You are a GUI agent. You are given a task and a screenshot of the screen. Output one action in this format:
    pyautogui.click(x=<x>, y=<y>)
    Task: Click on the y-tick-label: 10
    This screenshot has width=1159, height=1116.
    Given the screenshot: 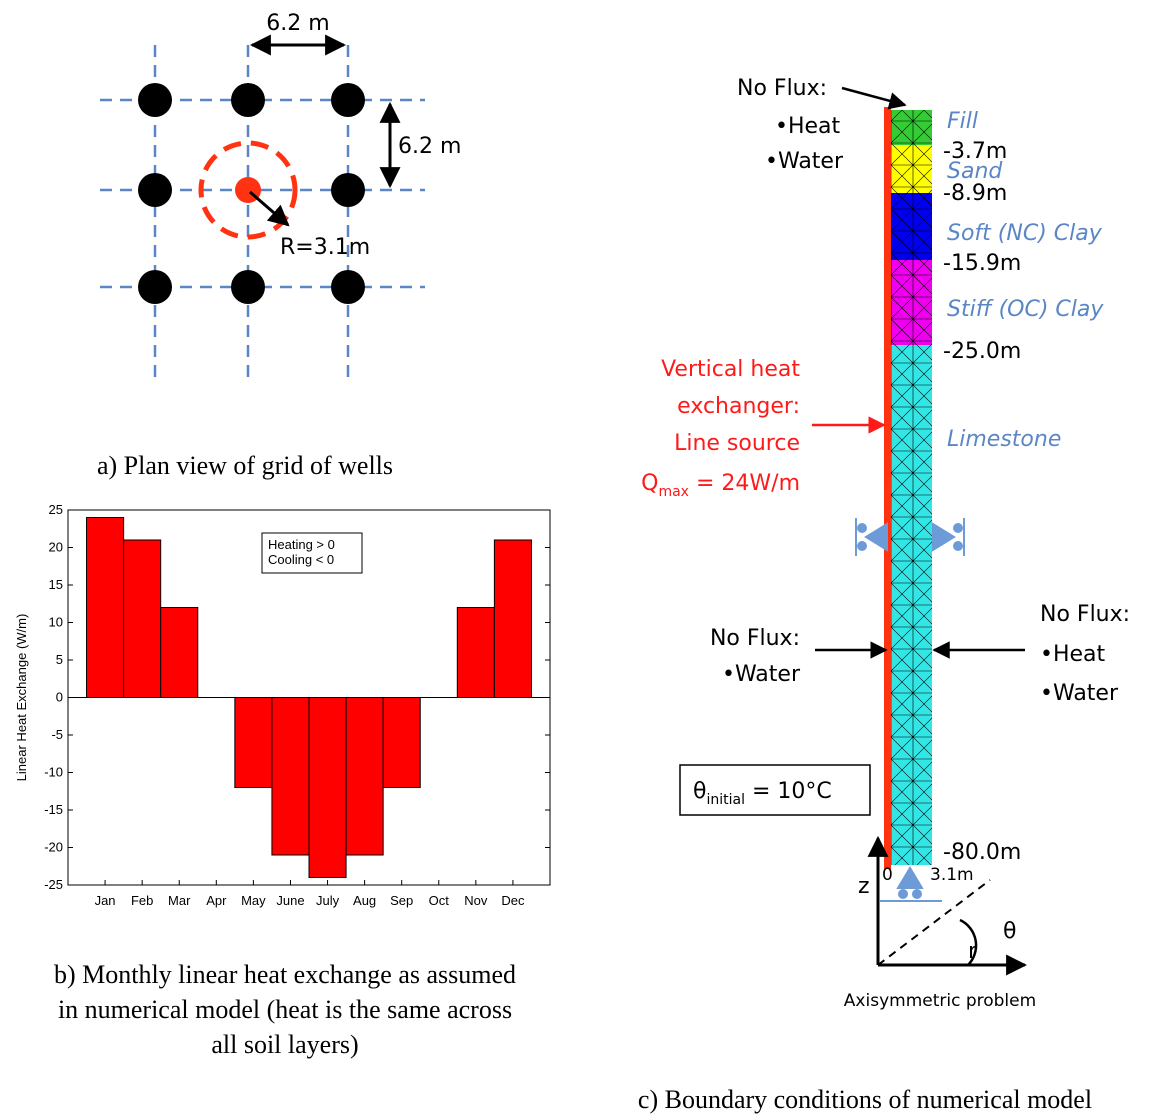 What is the action you would take?
    pyautogui.click(x=56, y=622)
    